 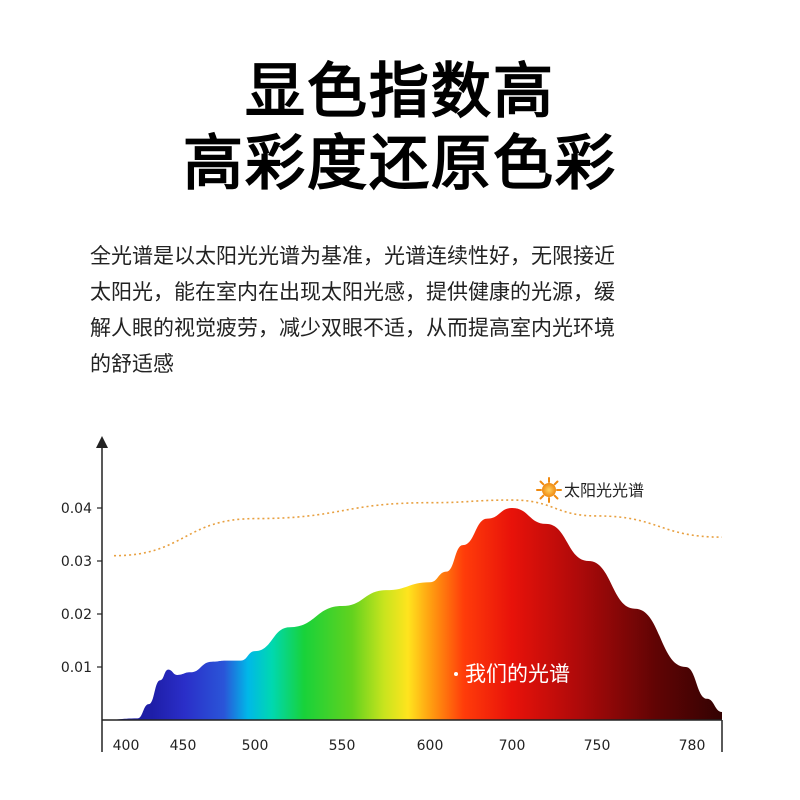 I want to click on y-tick-label: 0.02, so click(x=76, y=615).